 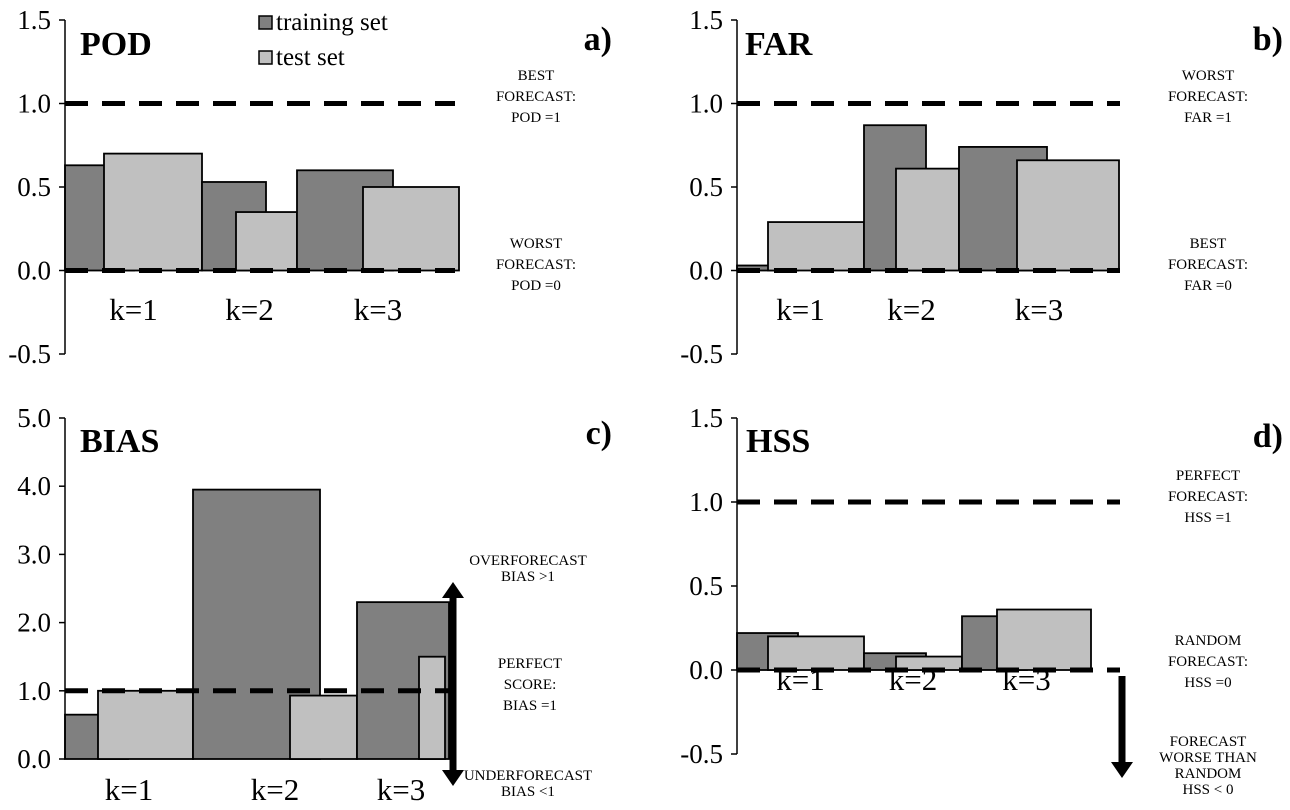 I want to click on arrow-label-1: UNDERFORECAST BIAS <1, so click(x=528, y=784).